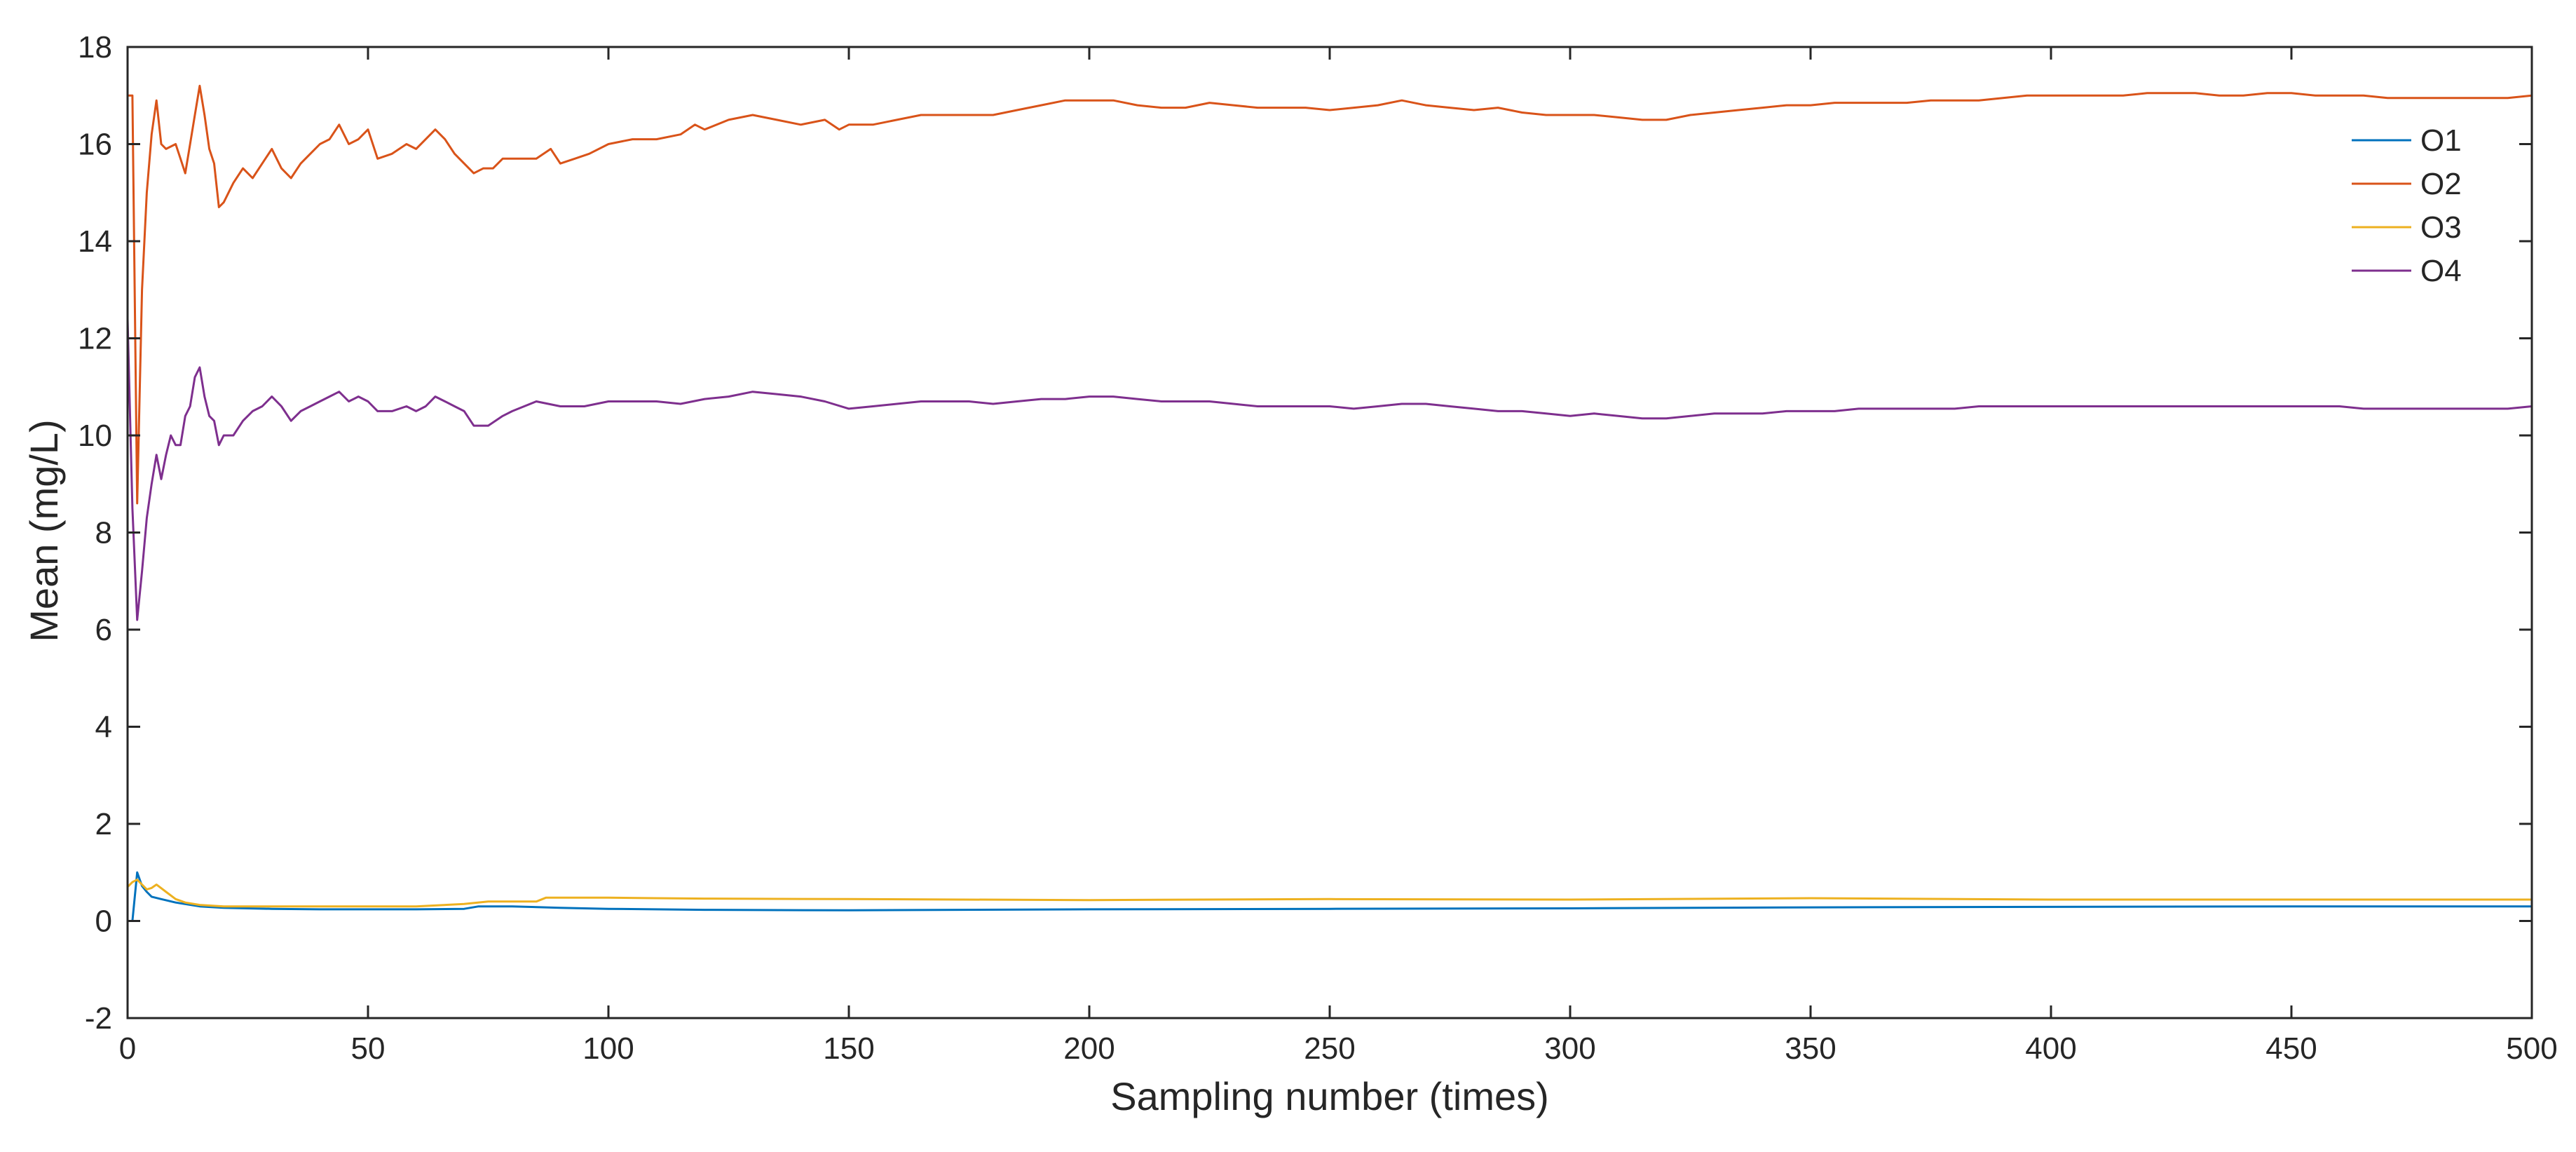 The height and width of the screenshot is (1152, 2576). I want to click on y-tick-label: 8, so click(103, 533).